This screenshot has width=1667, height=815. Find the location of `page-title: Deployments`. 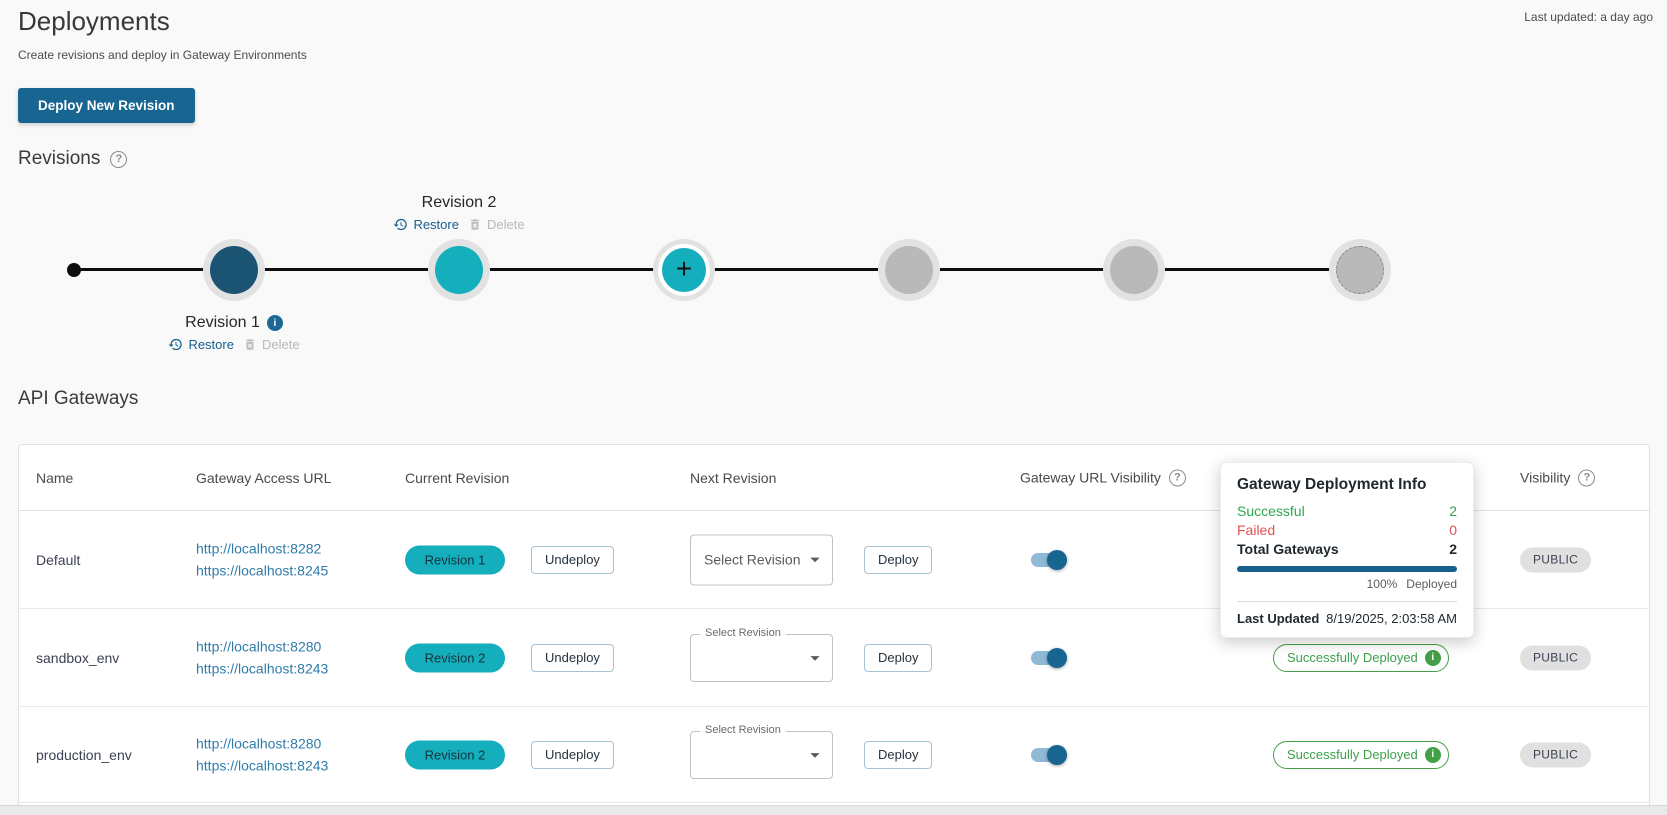

page-title: Deployments is located at coordinates (94, 21).